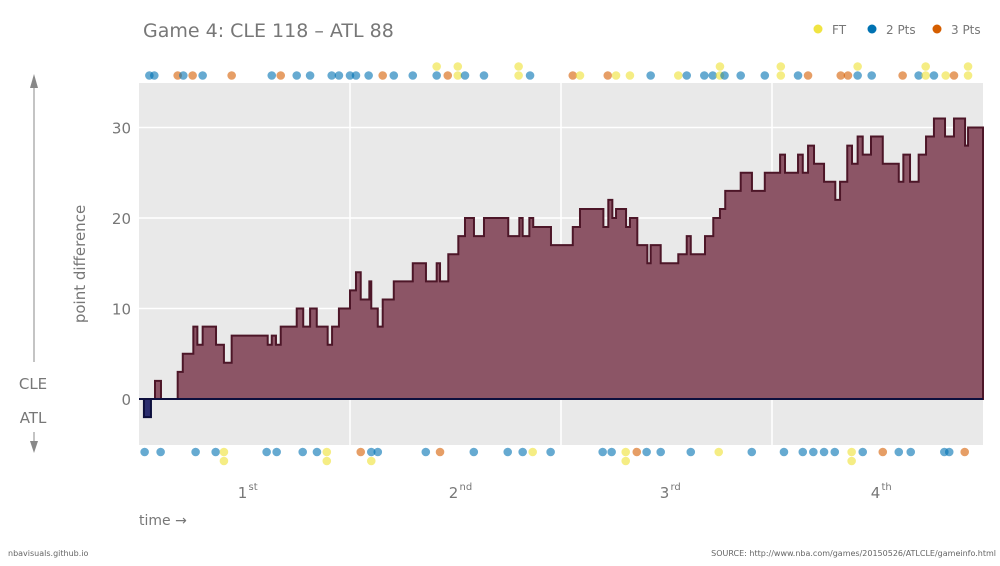  Describe the element at coordinates (121, 219) in the screenshot. I see `y-tick-label: 20` at that location.